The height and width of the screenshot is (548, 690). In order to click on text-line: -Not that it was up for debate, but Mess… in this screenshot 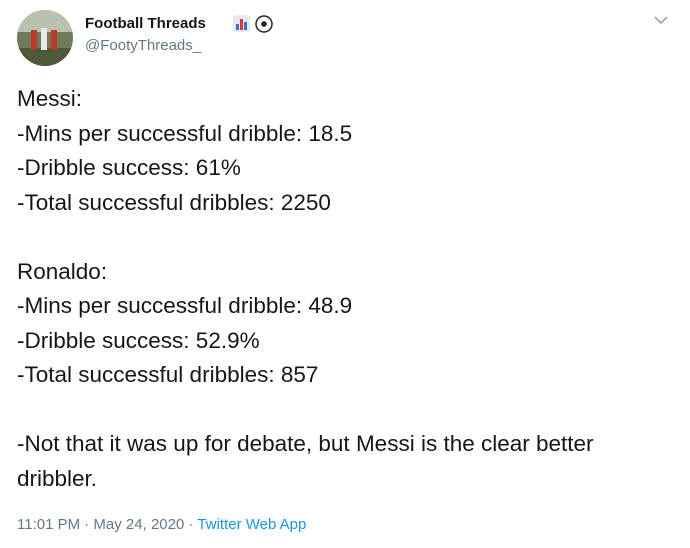, I will do `click(305, 461)`.